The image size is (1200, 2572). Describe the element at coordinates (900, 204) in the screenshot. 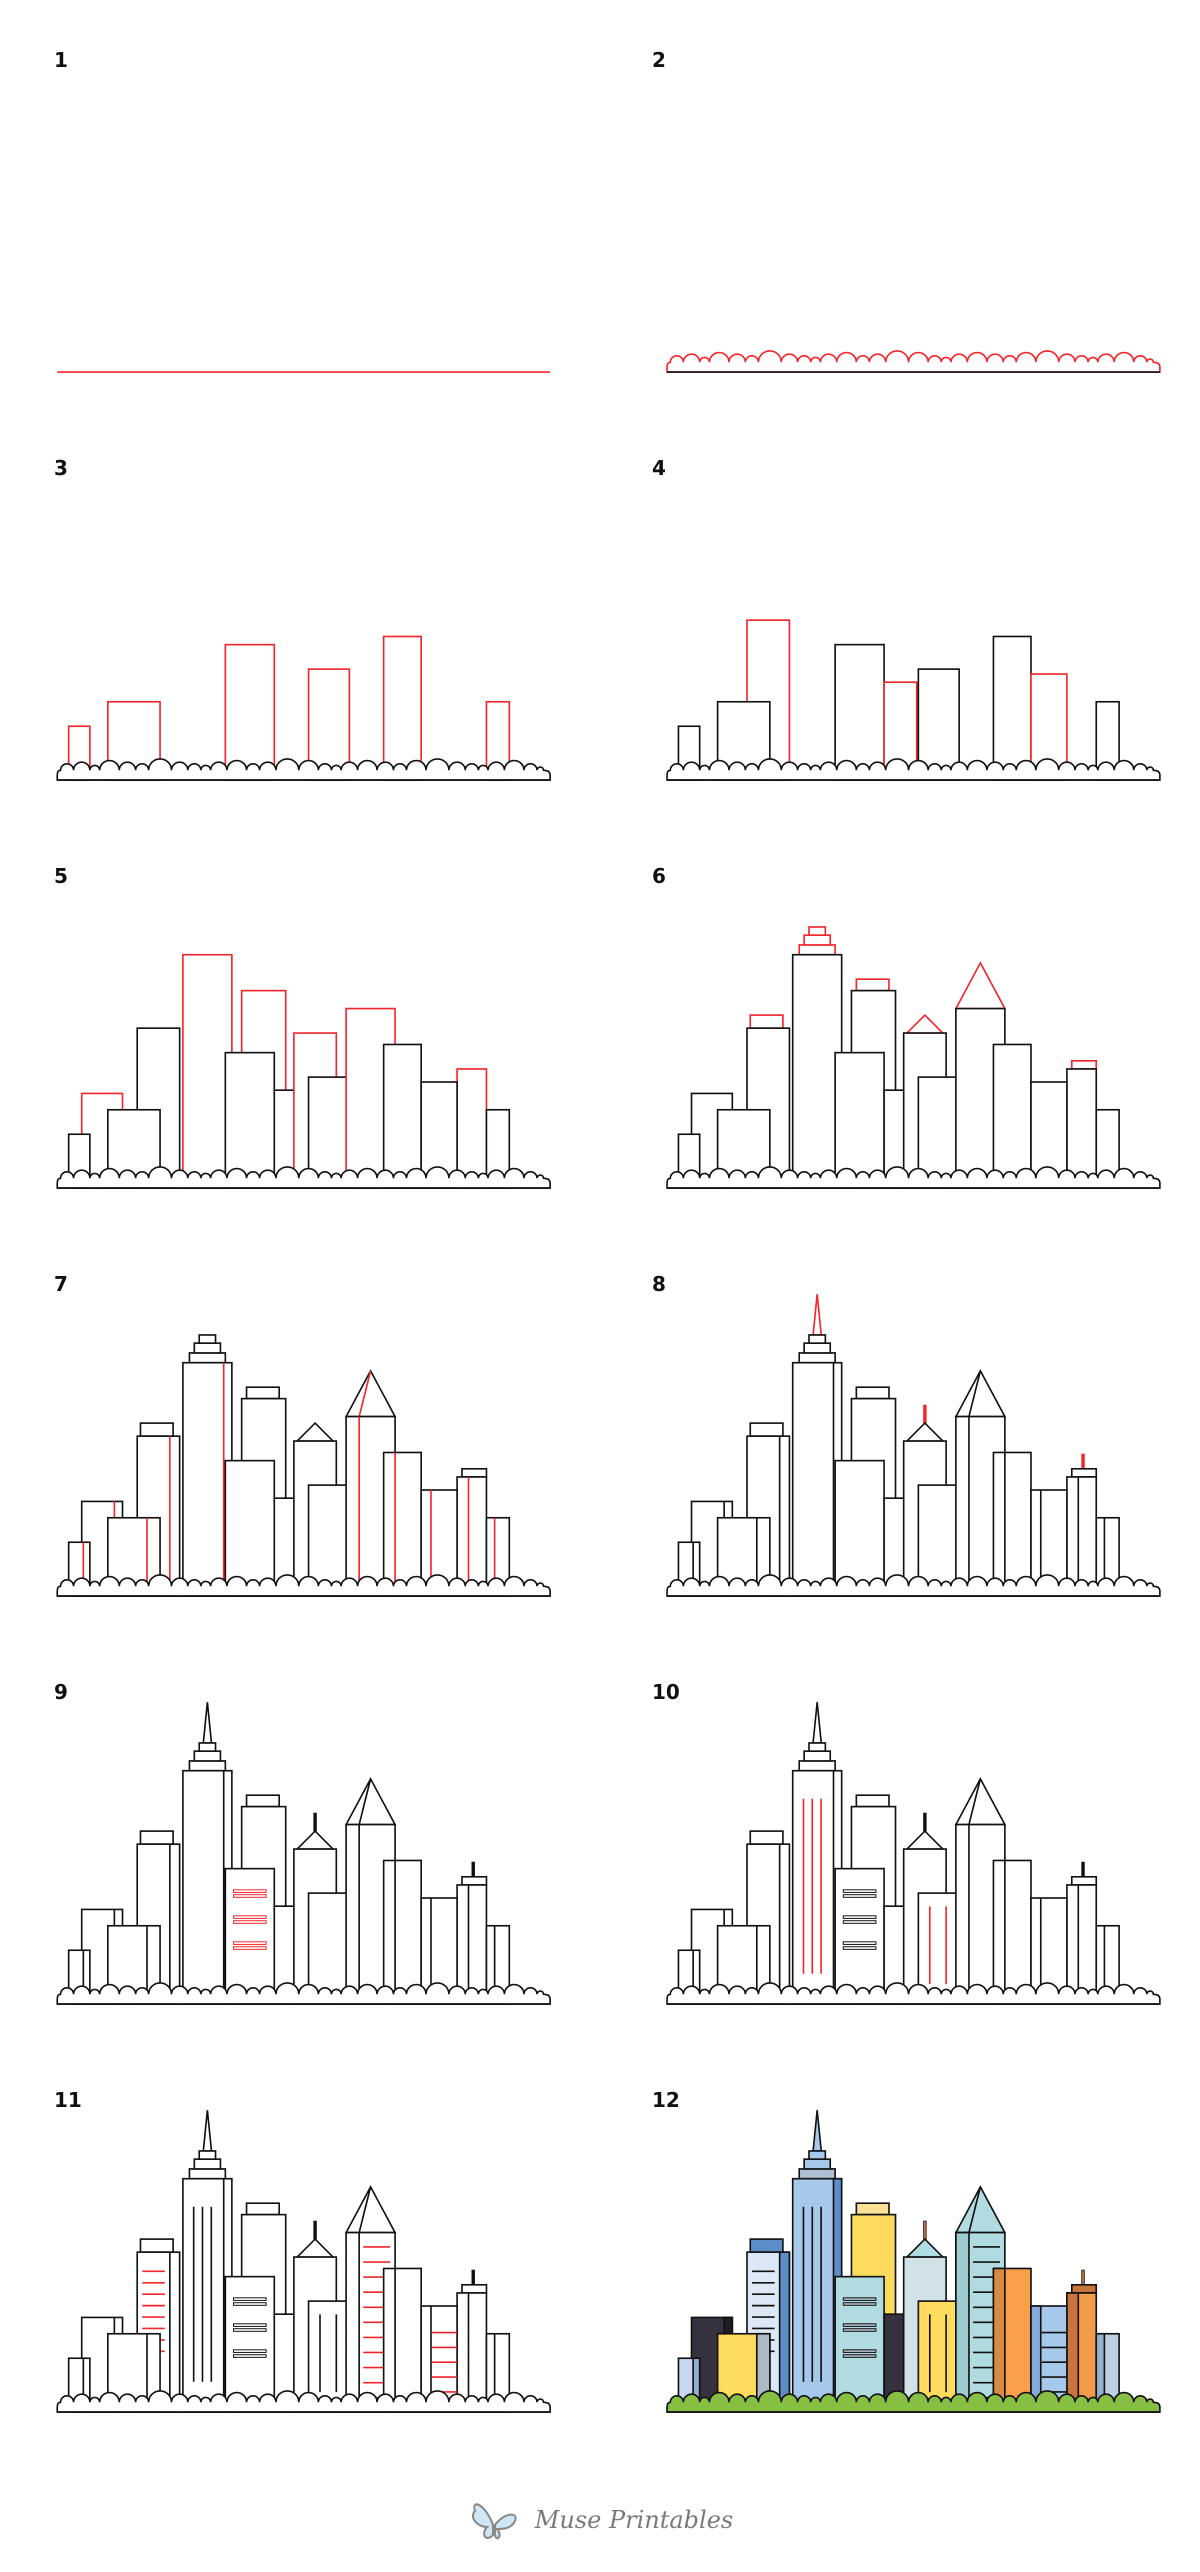

I see `step-panel: 2` at that location.